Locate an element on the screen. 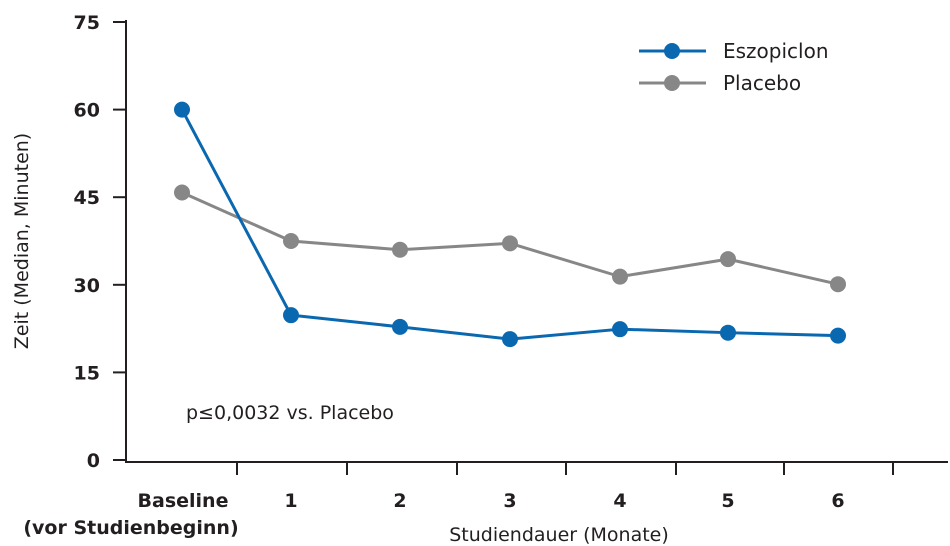 This screenshot has width=950, height=546. x-tick-label: Baseline is located at coordinates (183, 501).